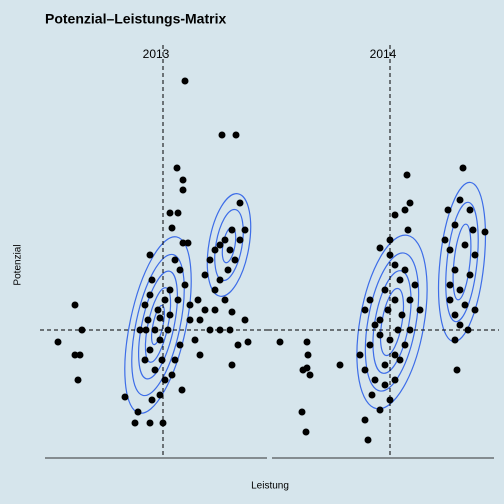 This screenshot has width=504, height=504. Describe the element at coordinates (270, 486) in the screenshot. I see `x-axis-label: Leistung` at that location.